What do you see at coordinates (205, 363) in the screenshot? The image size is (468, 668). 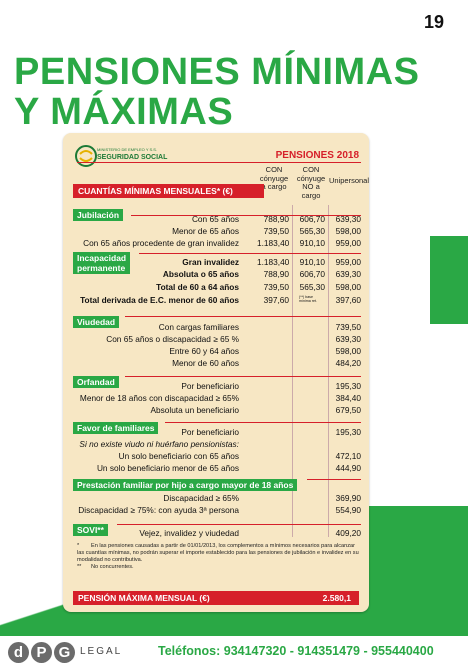 I see `row-label: Menor de 60 años` at bounding box center [205, 363].